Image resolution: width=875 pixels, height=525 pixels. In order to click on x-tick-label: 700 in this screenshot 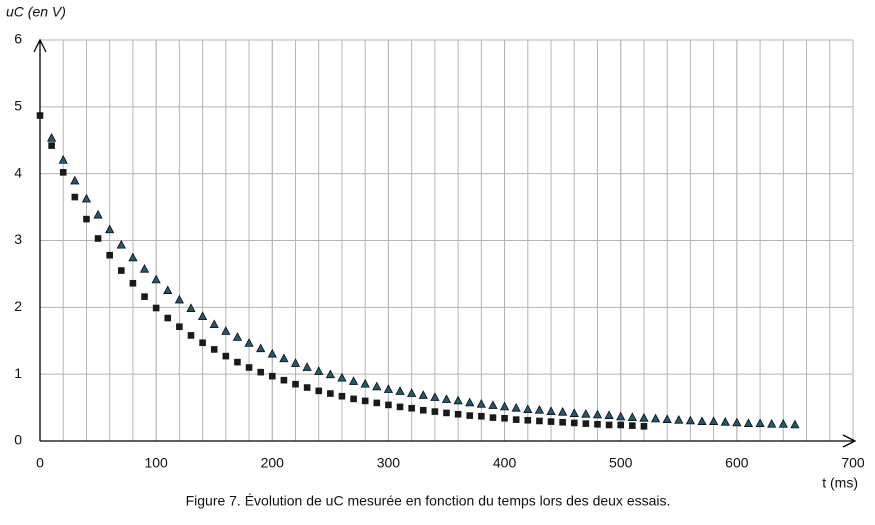, I will do `click(853, 463)`.